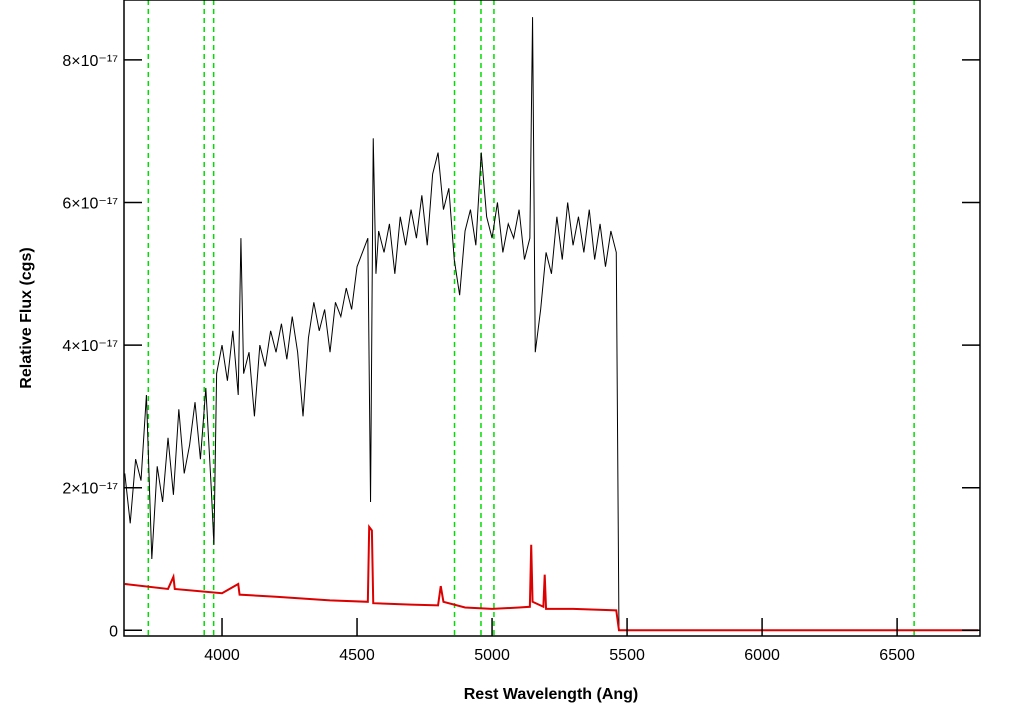 The height and width of the screenshot is (711, 1020). Describe the element at coordinates (762, 655) in the screenshot. I see `x-tick-label: 6000` at that location.